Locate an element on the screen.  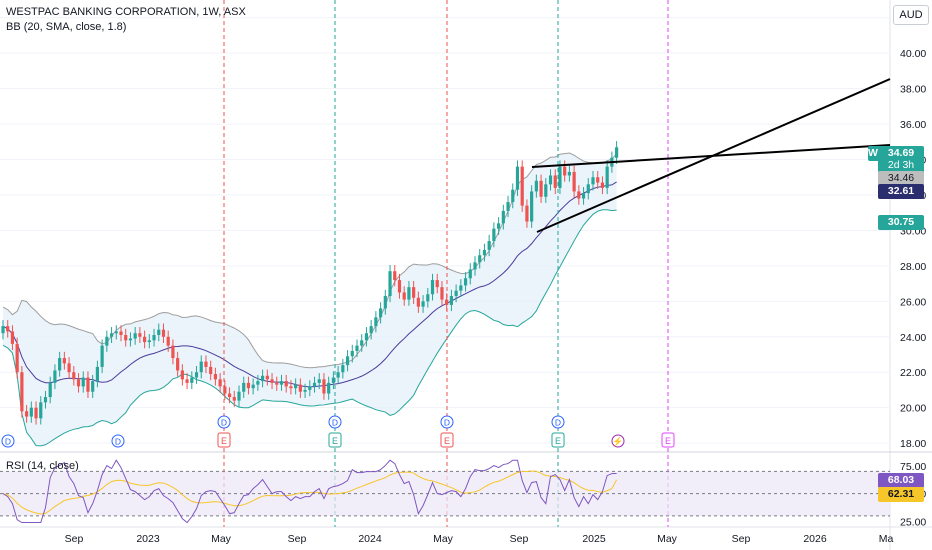
lightning-icon: ⚡ is located at coordinates (617, 442).